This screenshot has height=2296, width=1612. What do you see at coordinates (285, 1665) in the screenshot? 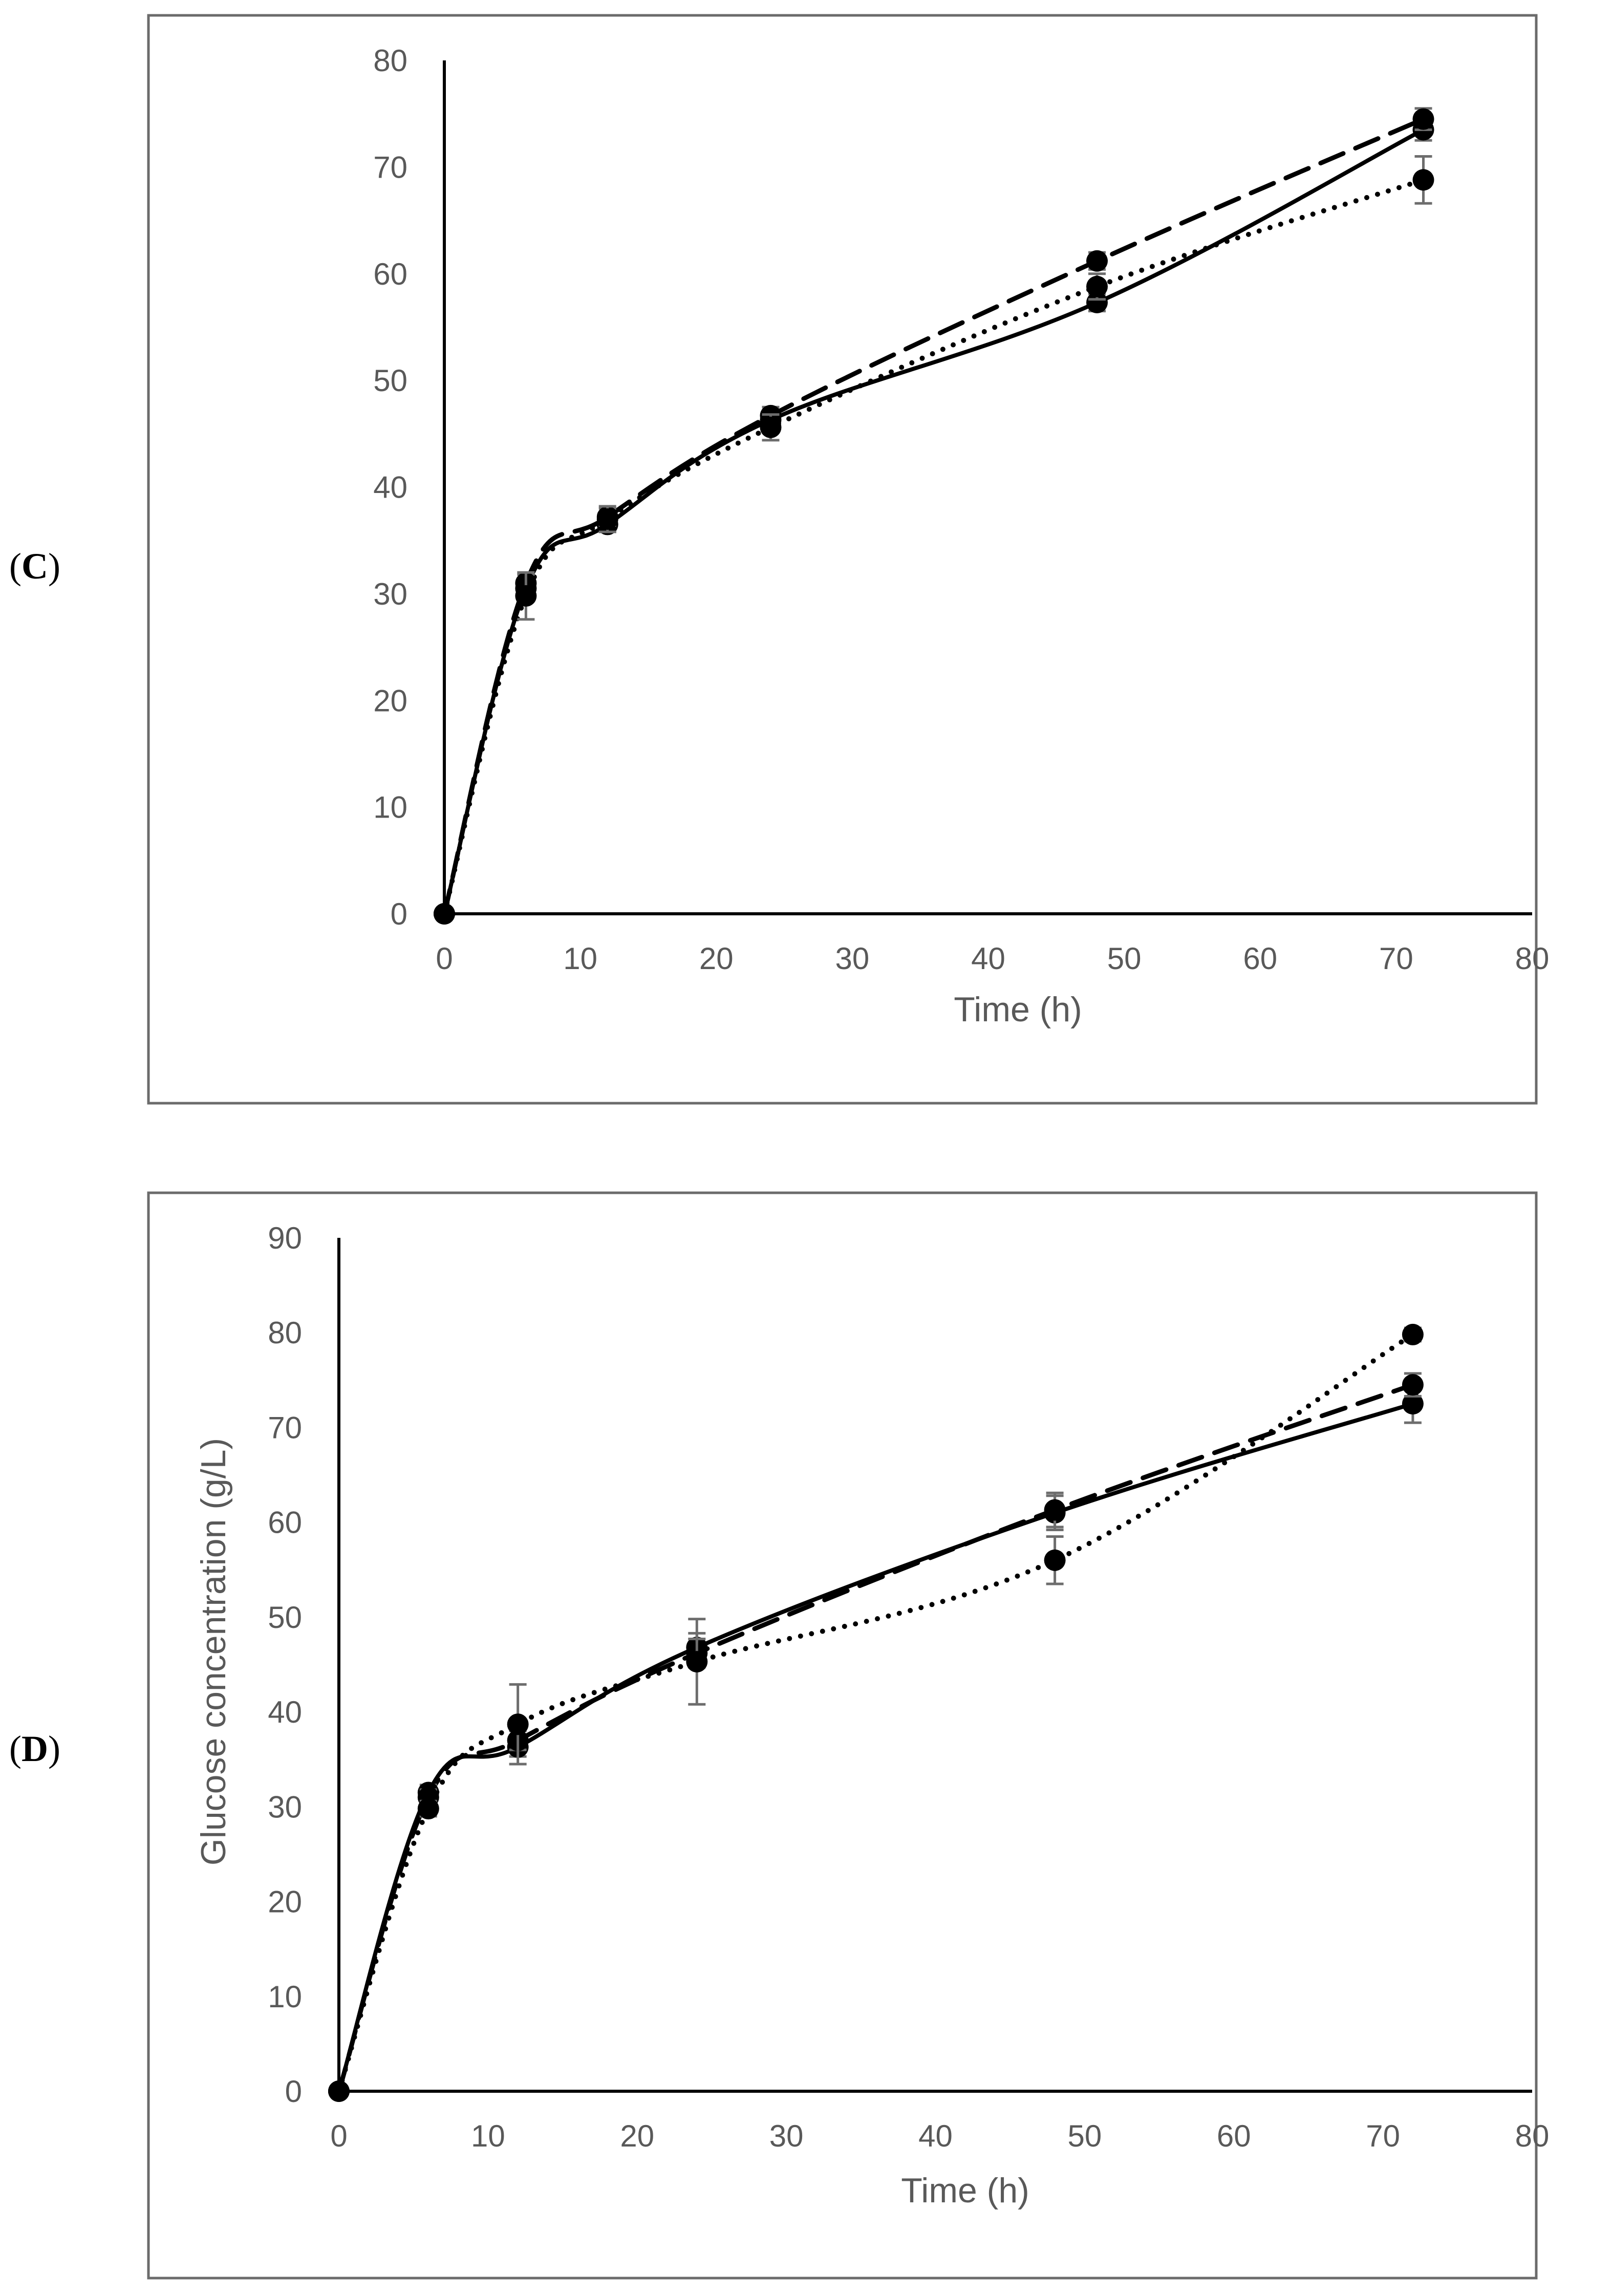
I see `panel-d-y-tick-labels: 0 10 20 30 40 50 60 70 80 90` at bounding box center [285, 1665].